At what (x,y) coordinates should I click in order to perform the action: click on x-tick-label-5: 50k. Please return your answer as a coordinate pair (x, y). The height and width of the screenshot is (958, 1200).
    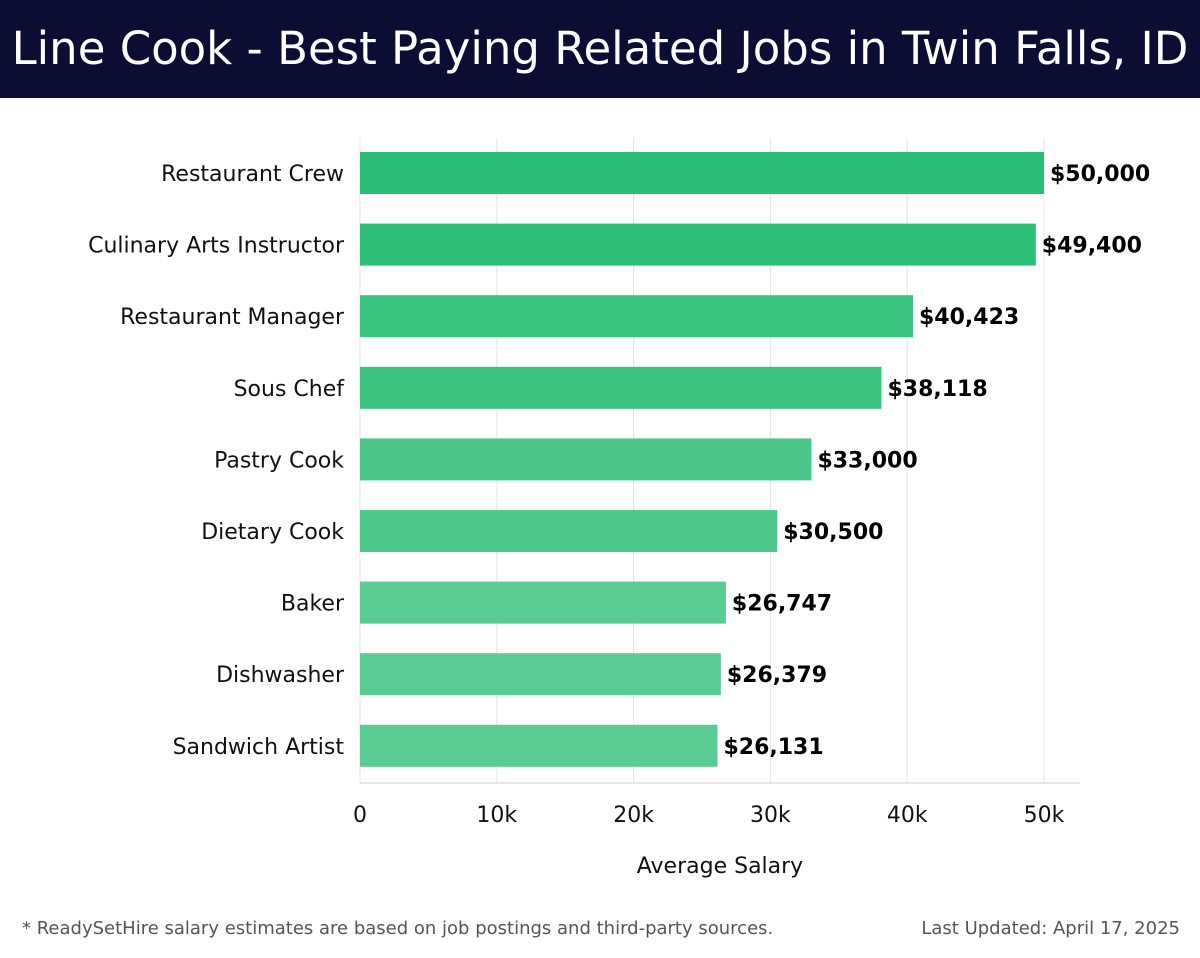
    Looking at the image, I should click on (1044, 815).